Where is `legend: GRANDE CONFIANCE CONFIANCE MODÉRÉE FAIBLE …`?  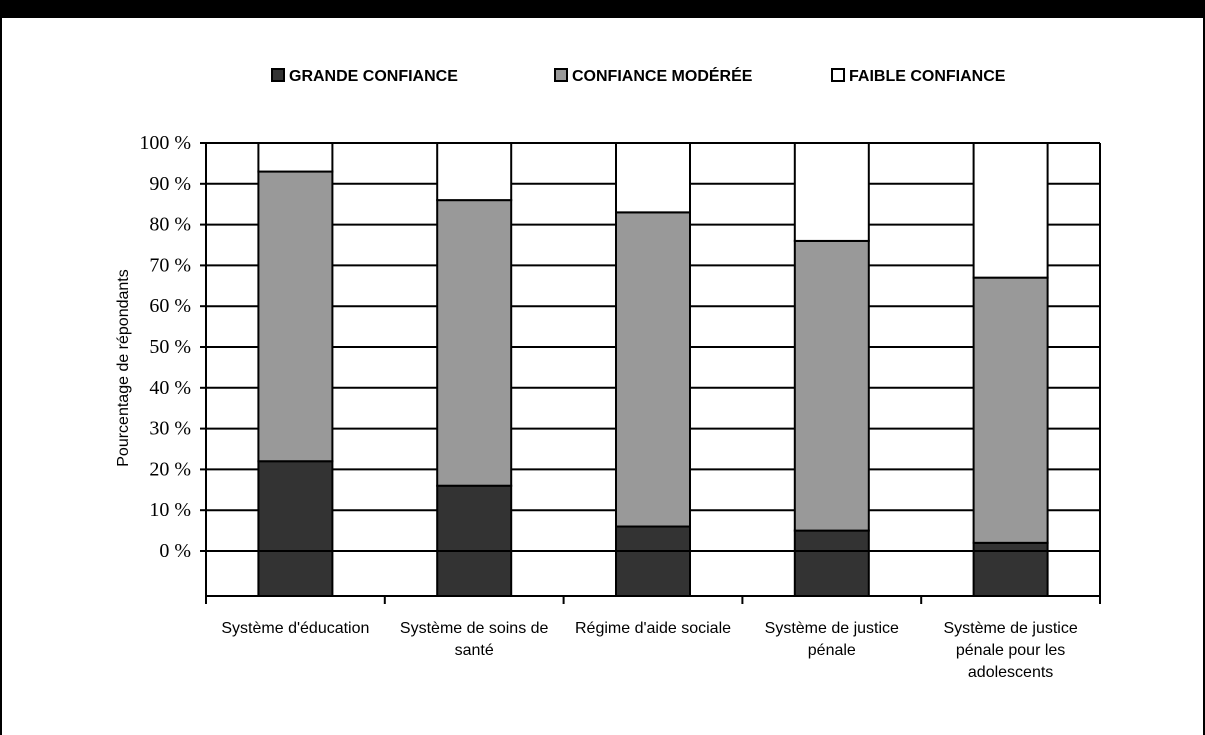
legend: GRANDE CONFIANCE CONFIANCE MODÉRÉE FAIBLE … is located at coordinates (638, 75).